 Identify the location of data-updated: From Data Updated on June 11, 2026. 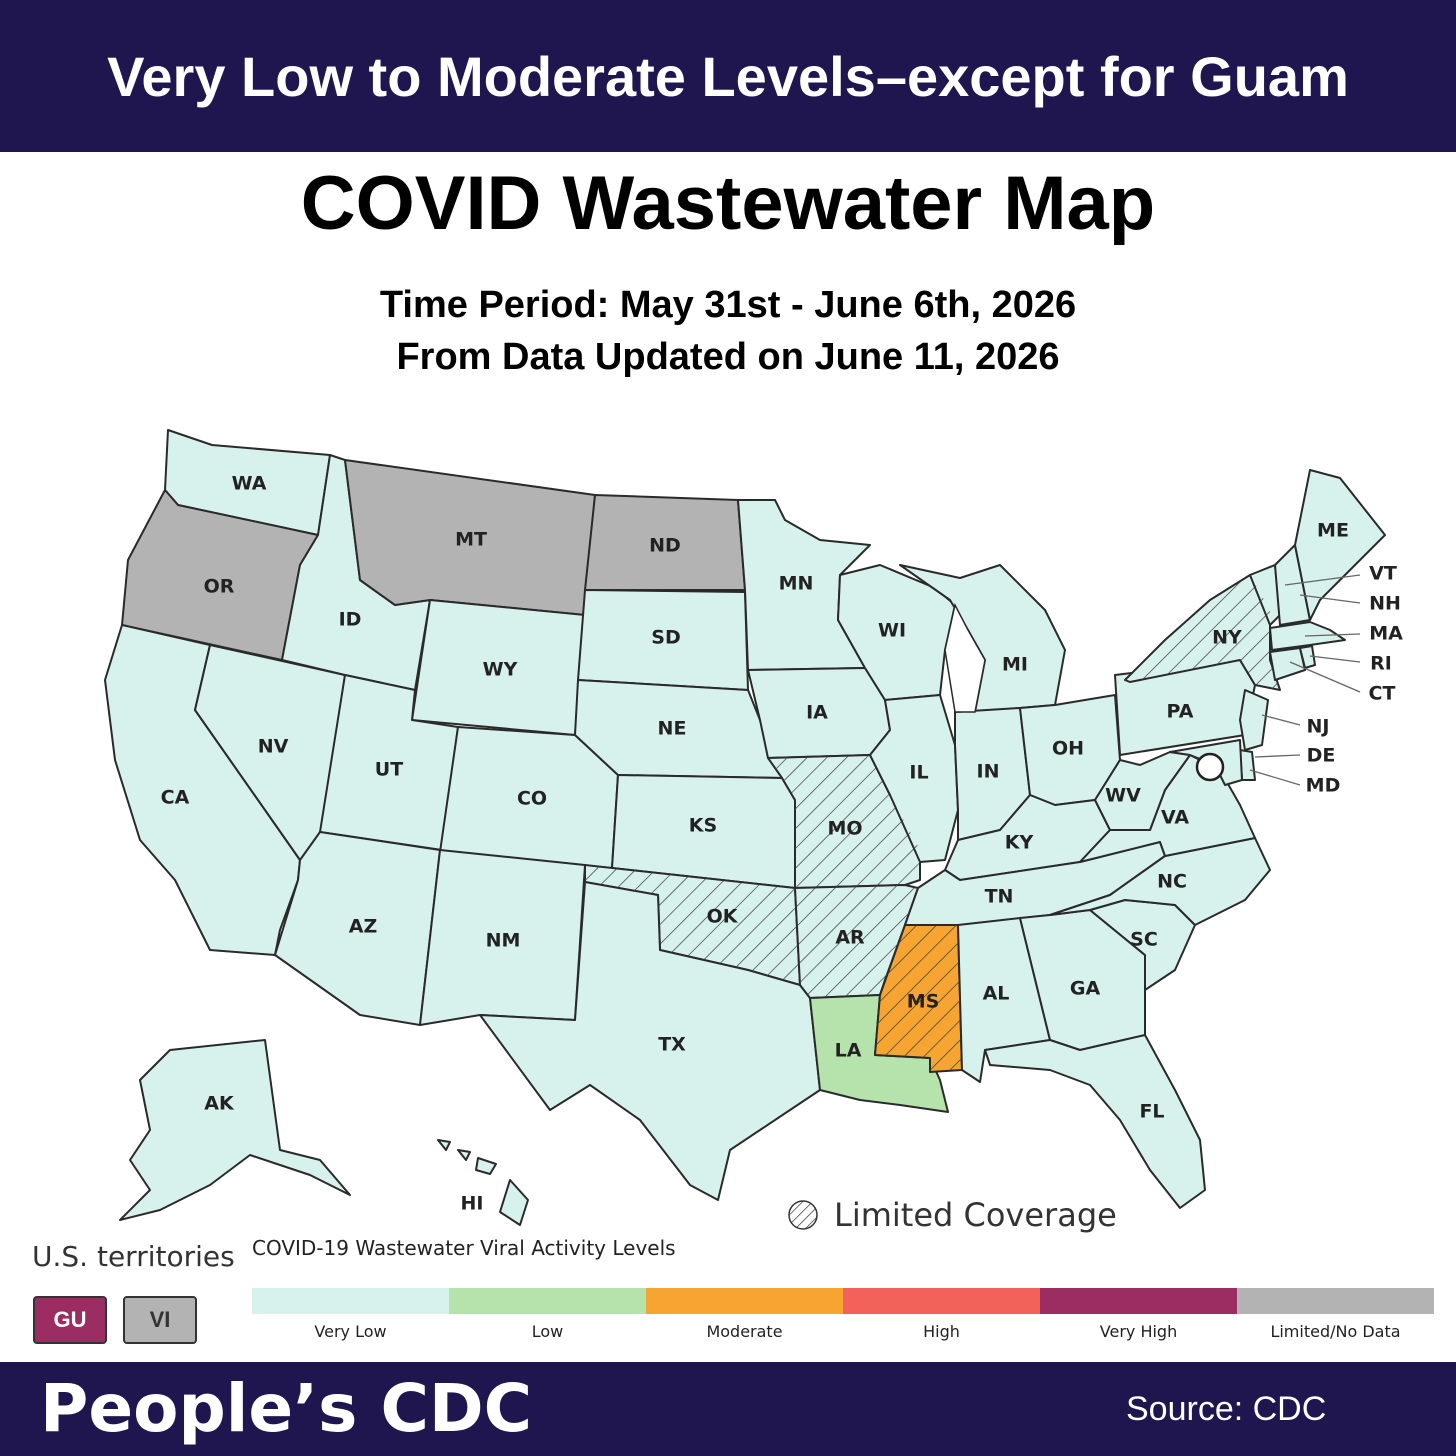
(728, 357).